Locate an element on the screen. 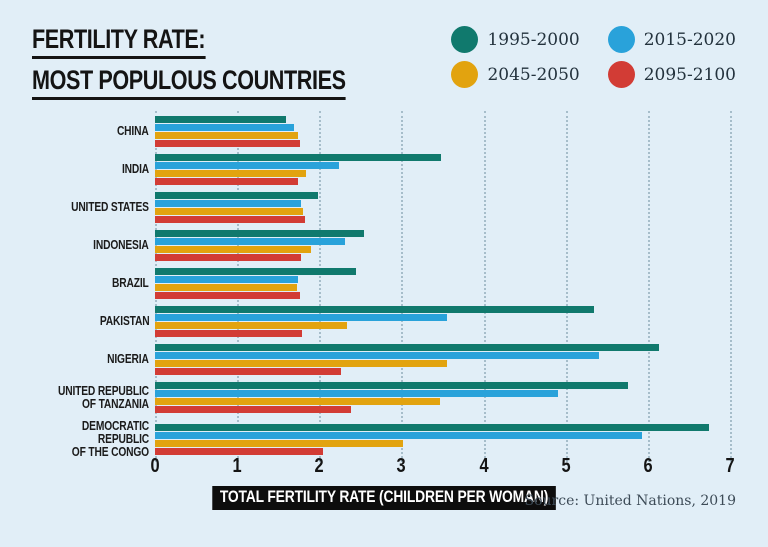 This screenshot has width=768, height=547. country-row: DEMOCRATIC REPUBLIC OF THE CONGO is located at coordinates (381, 439).